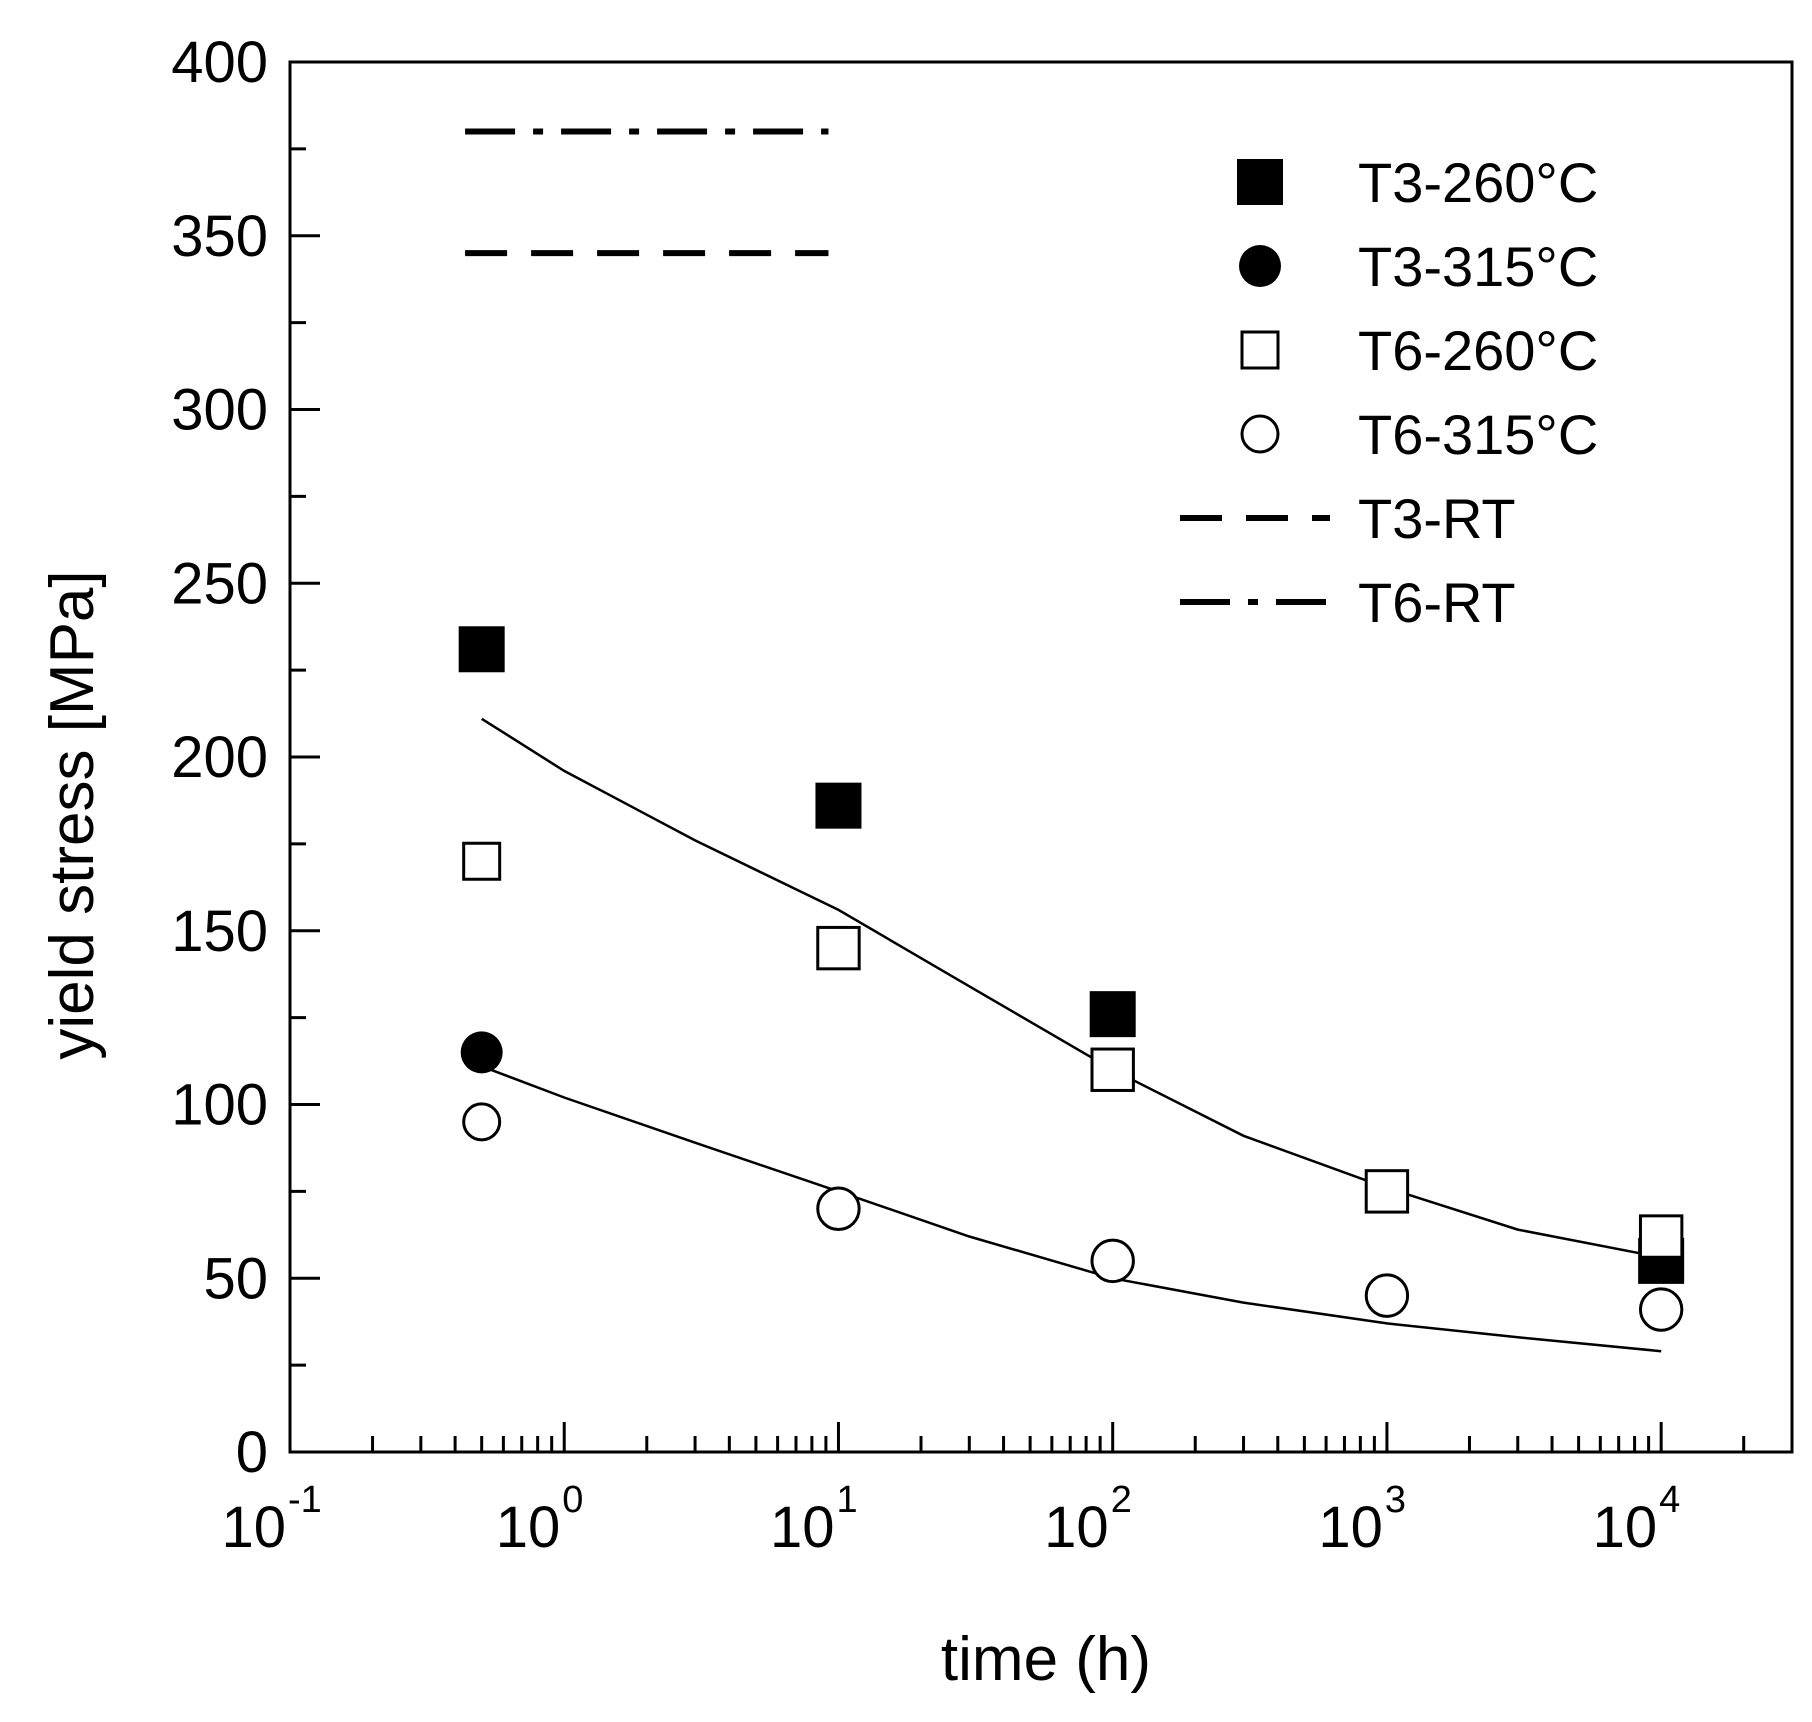 This screenshot has width=1812, height=1722. I want to click on legend-label: T6-RT, so click(1437, 602).